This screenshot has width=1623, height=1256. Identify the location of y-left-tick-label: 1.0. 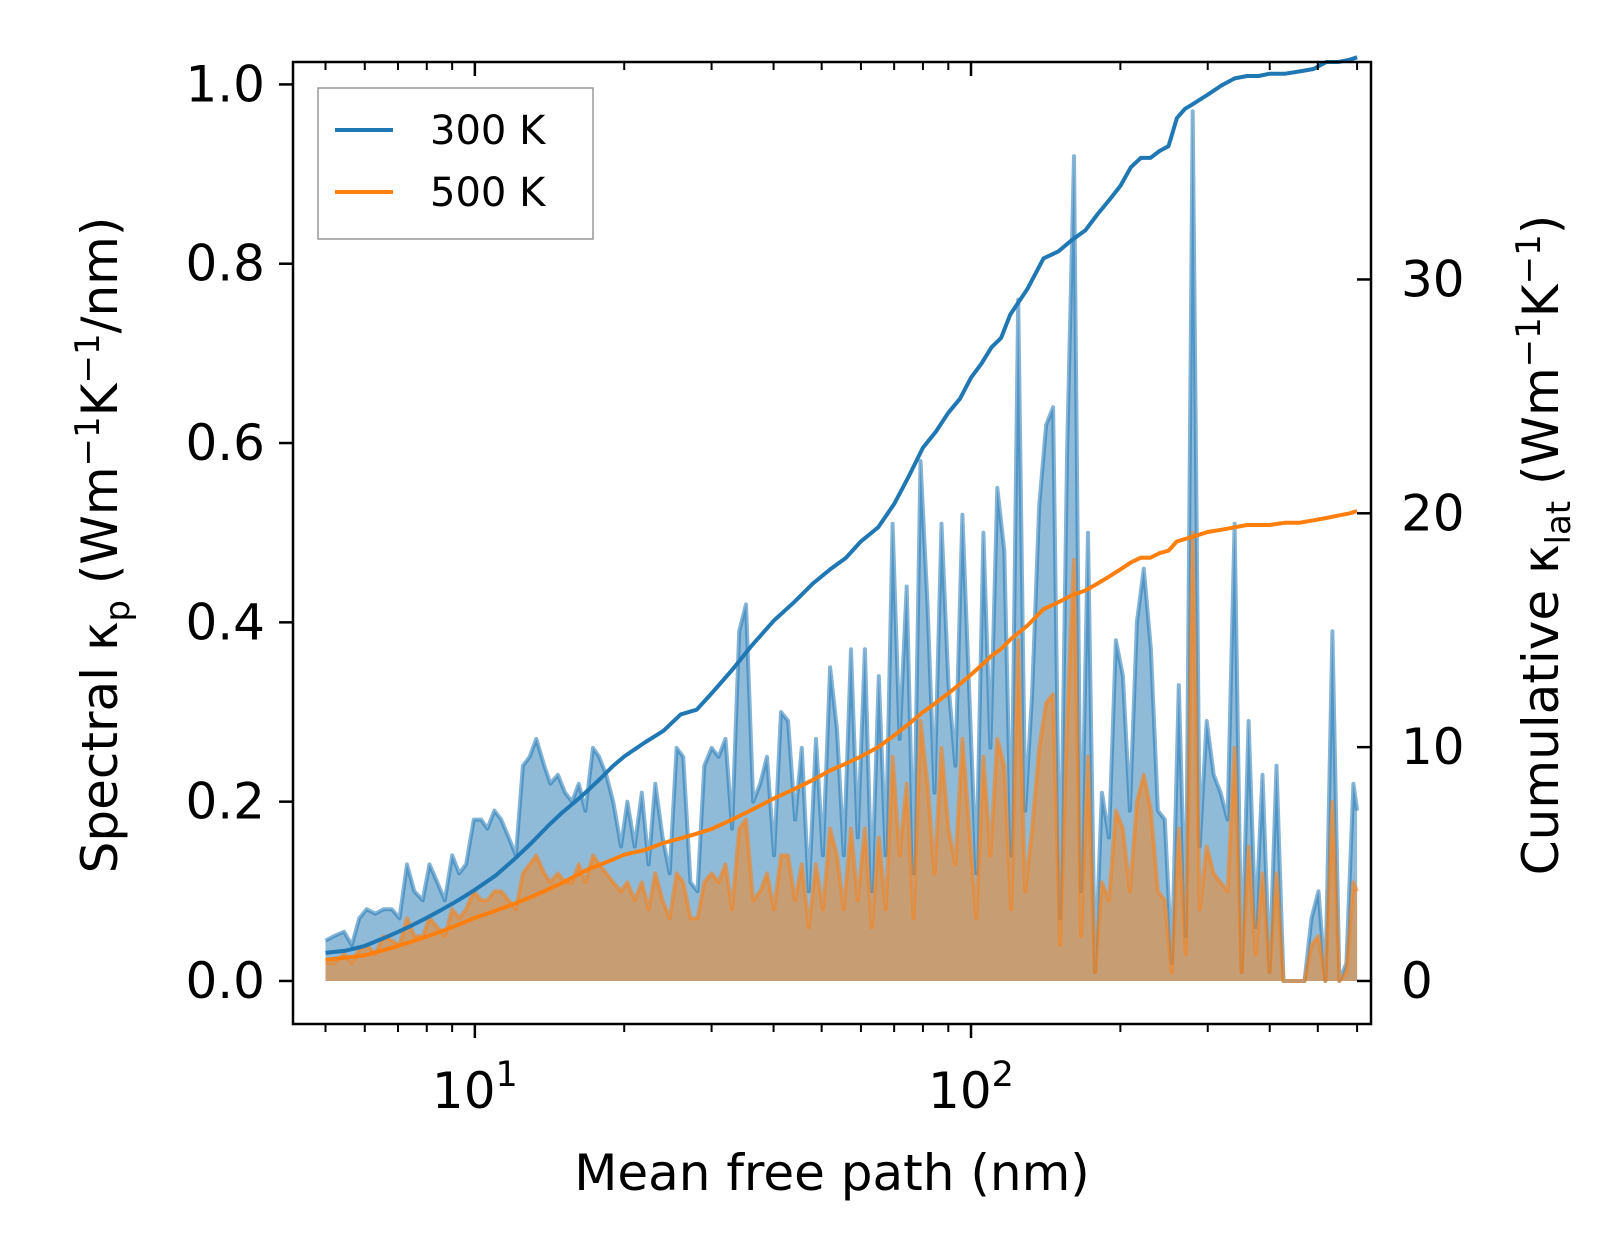
(225, 84).